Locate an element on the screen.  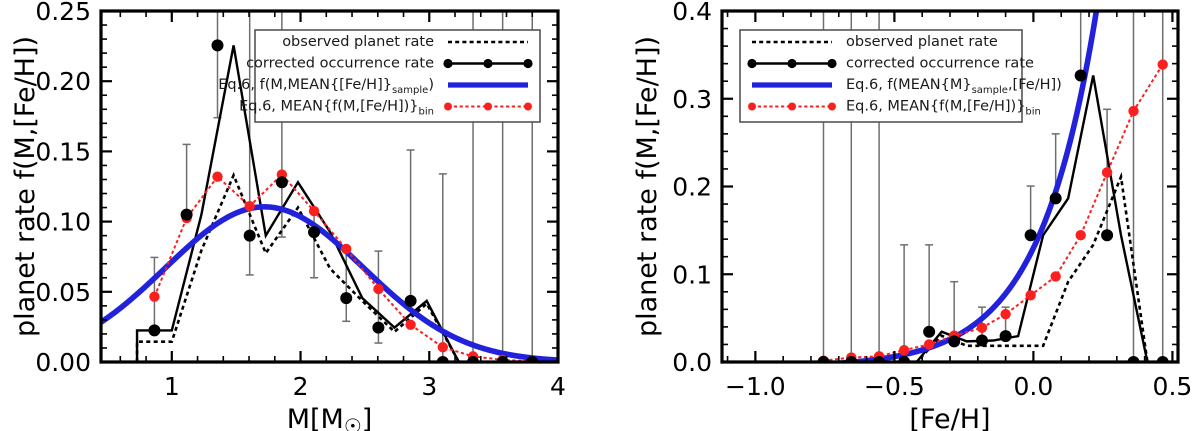
legend-label: Eq.6, f(MEAN{M}sample,[Fe/H]) is located at coordinates (954, 86).